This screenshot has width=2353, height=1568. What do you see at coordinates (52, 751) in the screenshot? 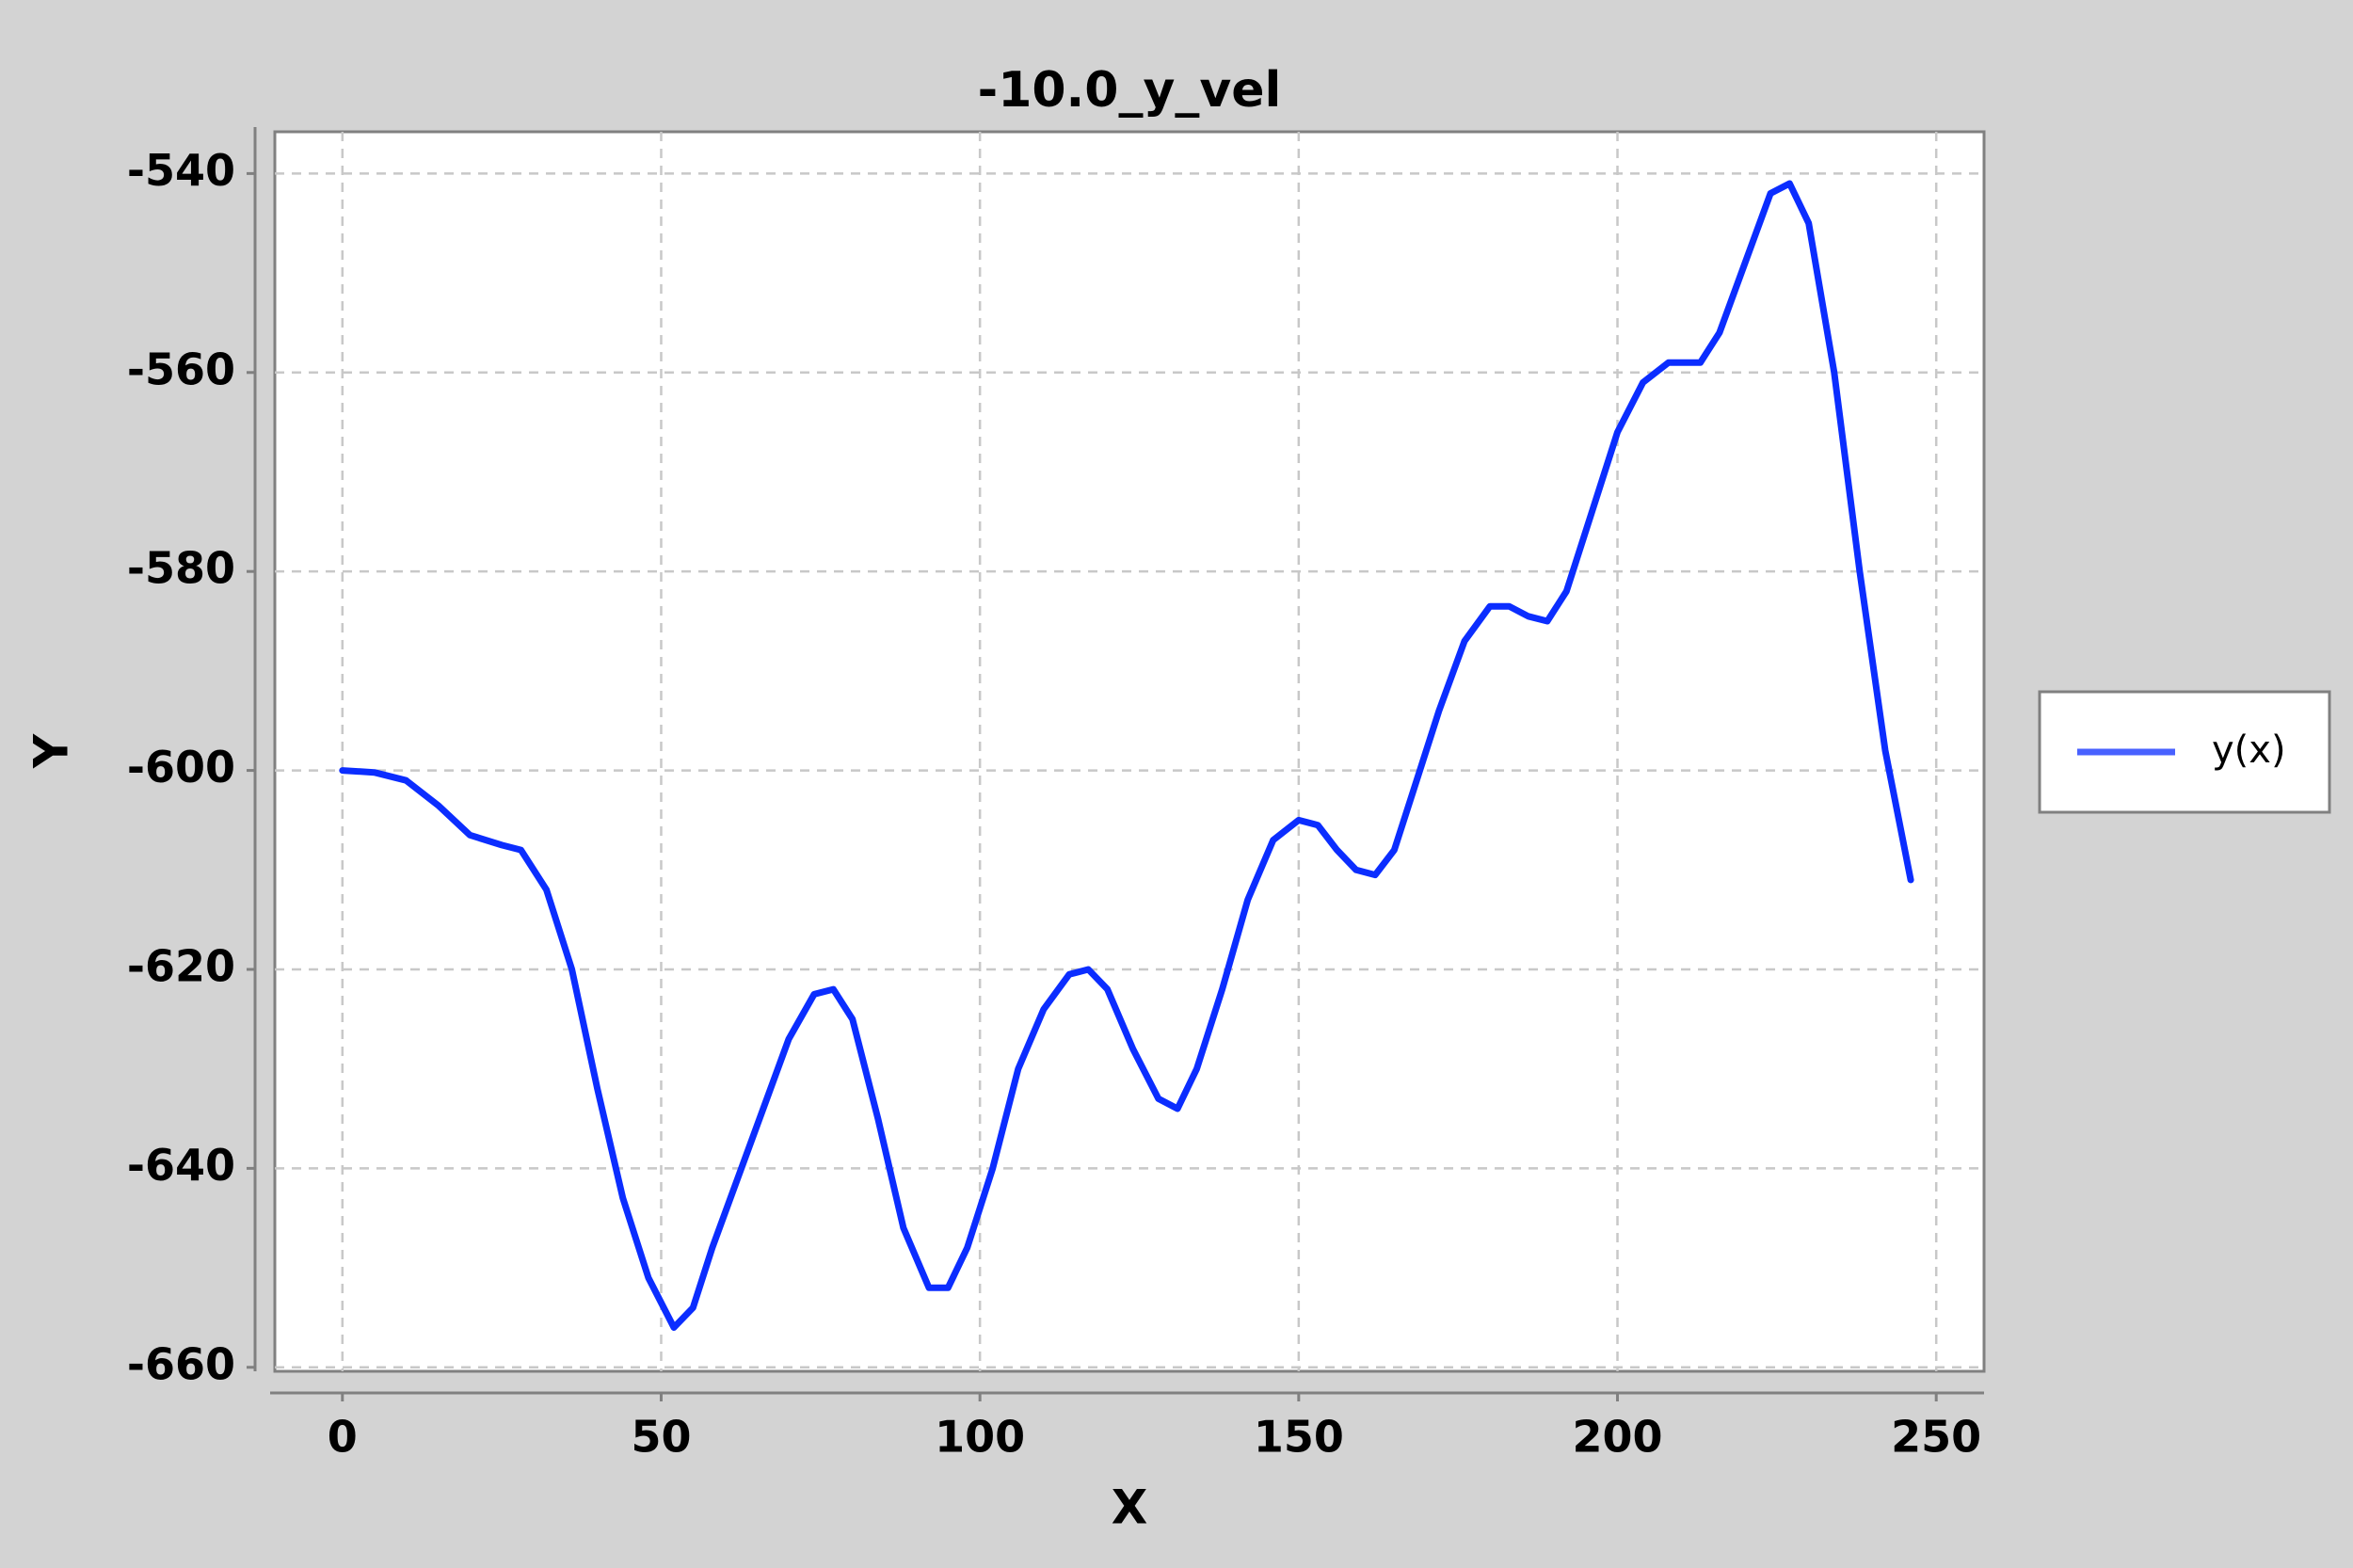
I see `y-axis-label: Y` at bounding box center [52, 751].